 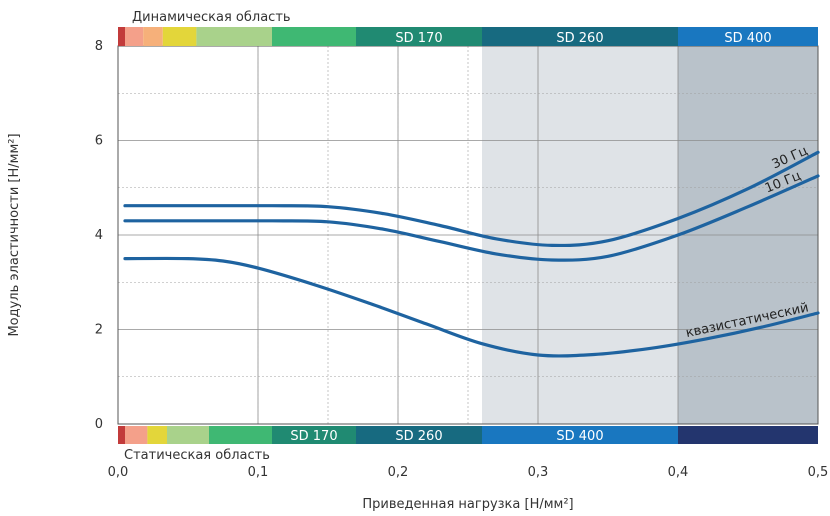 I want to click on top-band-segment-label-7: SD 260, so click(x=579, y=38).